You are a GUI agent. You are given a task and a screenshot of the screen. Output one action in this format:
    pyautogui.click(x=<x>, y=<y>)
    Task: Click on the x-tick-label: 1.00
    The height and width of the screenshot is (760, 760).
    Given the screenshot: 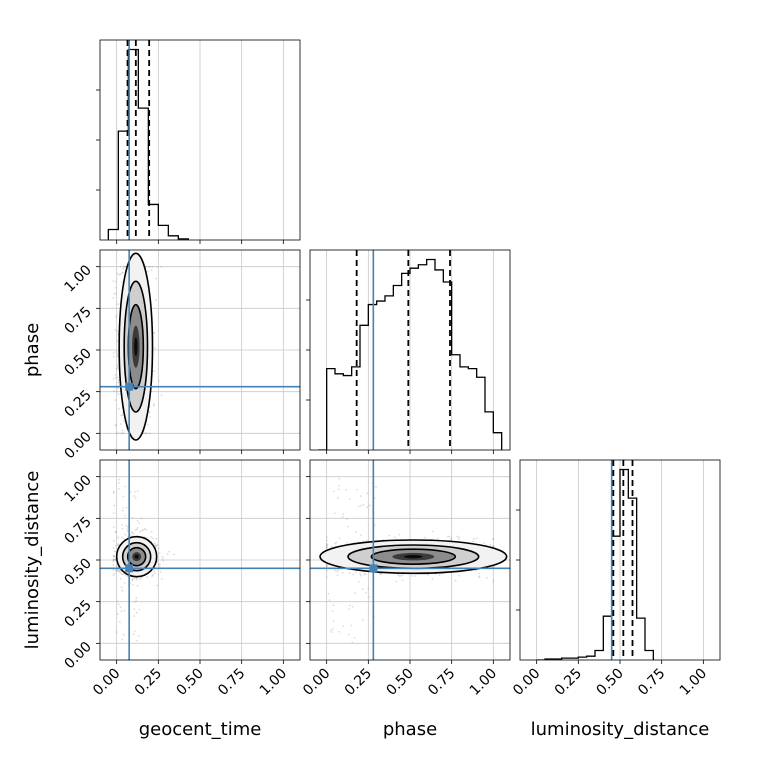 What is the action you would take?
    pyautogui.click(x=693, y=682)
    